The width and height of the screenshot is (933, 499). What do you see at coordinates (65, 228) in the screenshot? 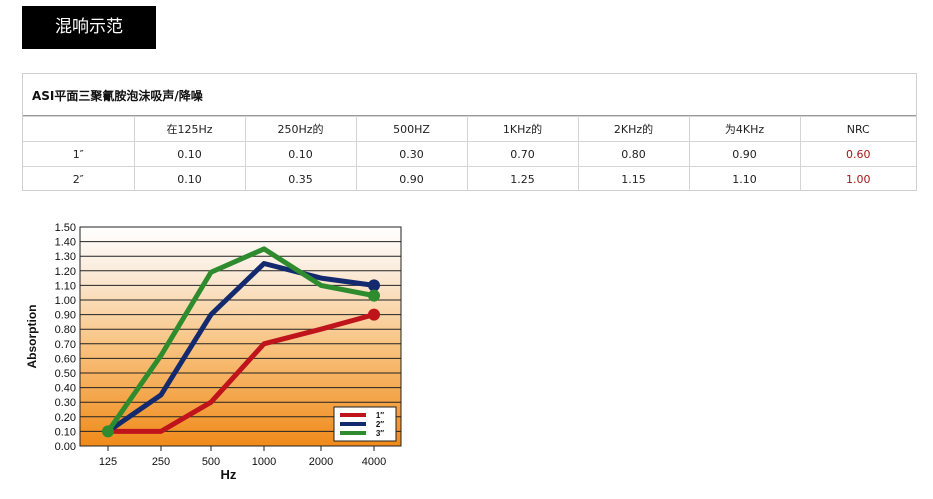
I see `y-tick-label: 1.50` at bounding box center [65, 228].